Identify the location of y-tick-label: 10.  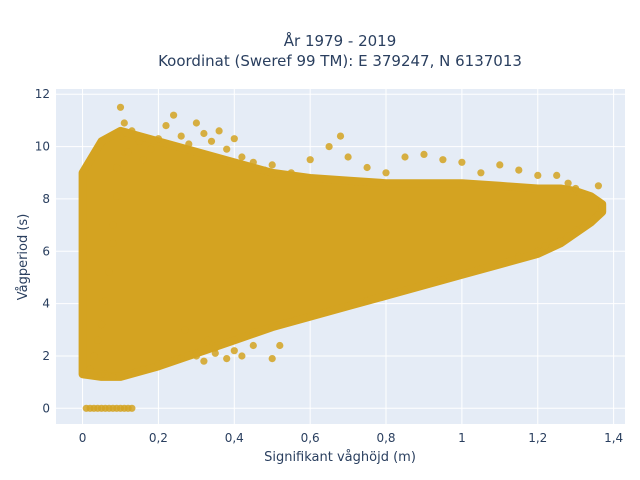
(42, 147).